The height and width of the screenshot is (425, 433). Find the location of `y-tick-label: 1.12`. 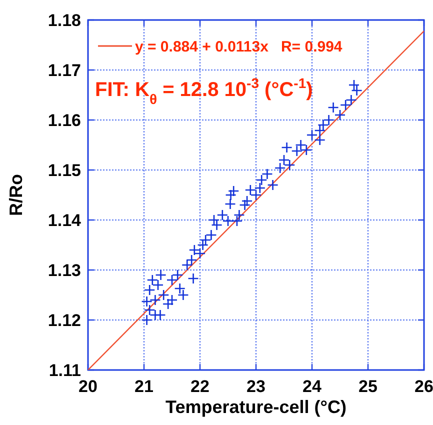

y-tick-label: 1.12 is located at coordinates (64, 320).